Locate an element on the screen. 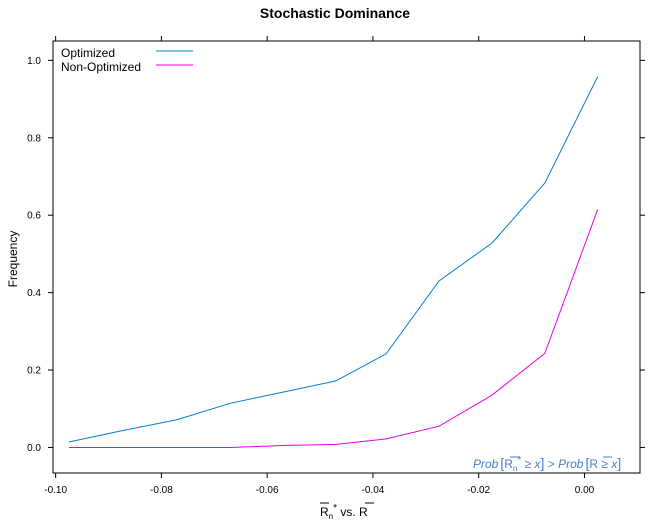 The image size is (670, 530). legend: Optimized Non-Optimized is located at coordinates (127, 60).